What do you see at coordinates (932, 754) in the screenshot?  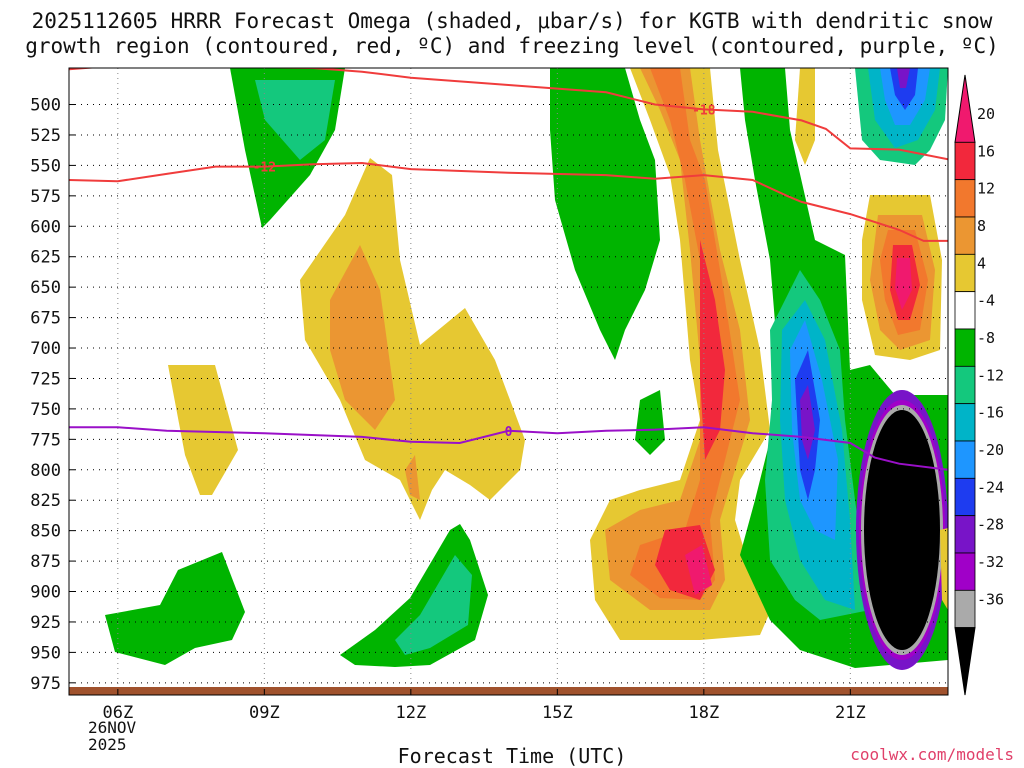 I see `credit-link: coolwx.com/models` at bounding box center [932, 754].